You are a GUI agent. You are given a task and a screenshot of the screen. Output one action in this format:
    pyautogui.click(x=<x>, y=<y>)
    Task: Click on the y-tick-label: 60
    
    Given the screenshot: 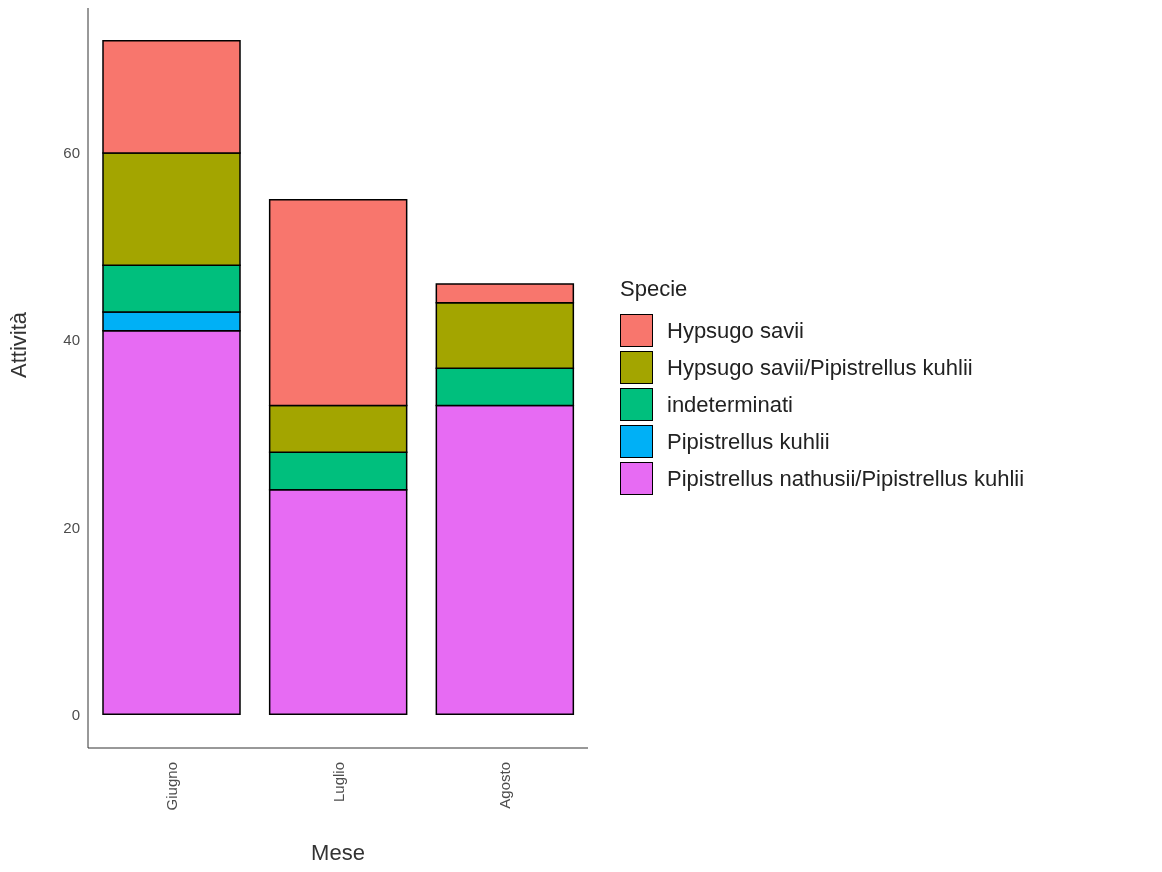 What is the action you would take?
    pyautogui.click(x=71, y=153)
    